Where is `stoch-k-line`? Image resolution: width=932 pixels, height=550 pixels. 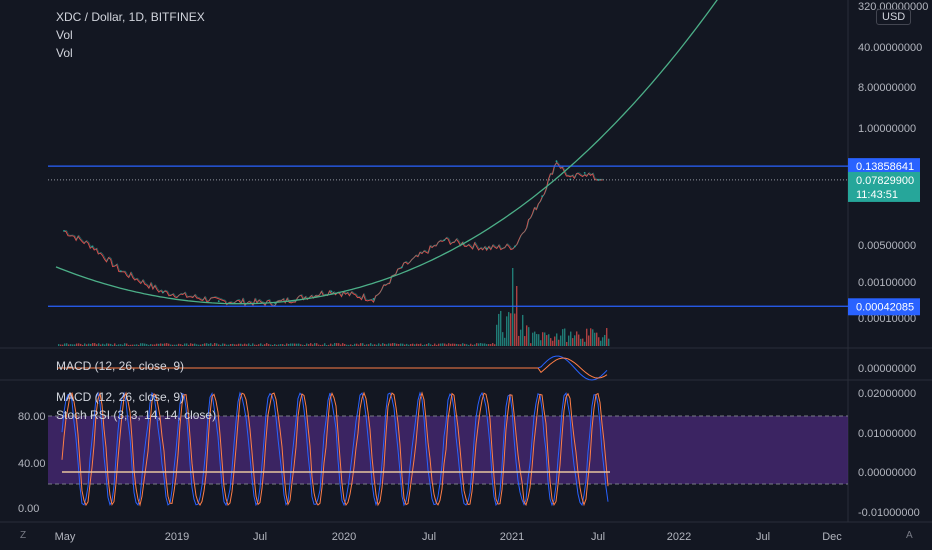 stoch-k-line is located at coordinates (335, 449).